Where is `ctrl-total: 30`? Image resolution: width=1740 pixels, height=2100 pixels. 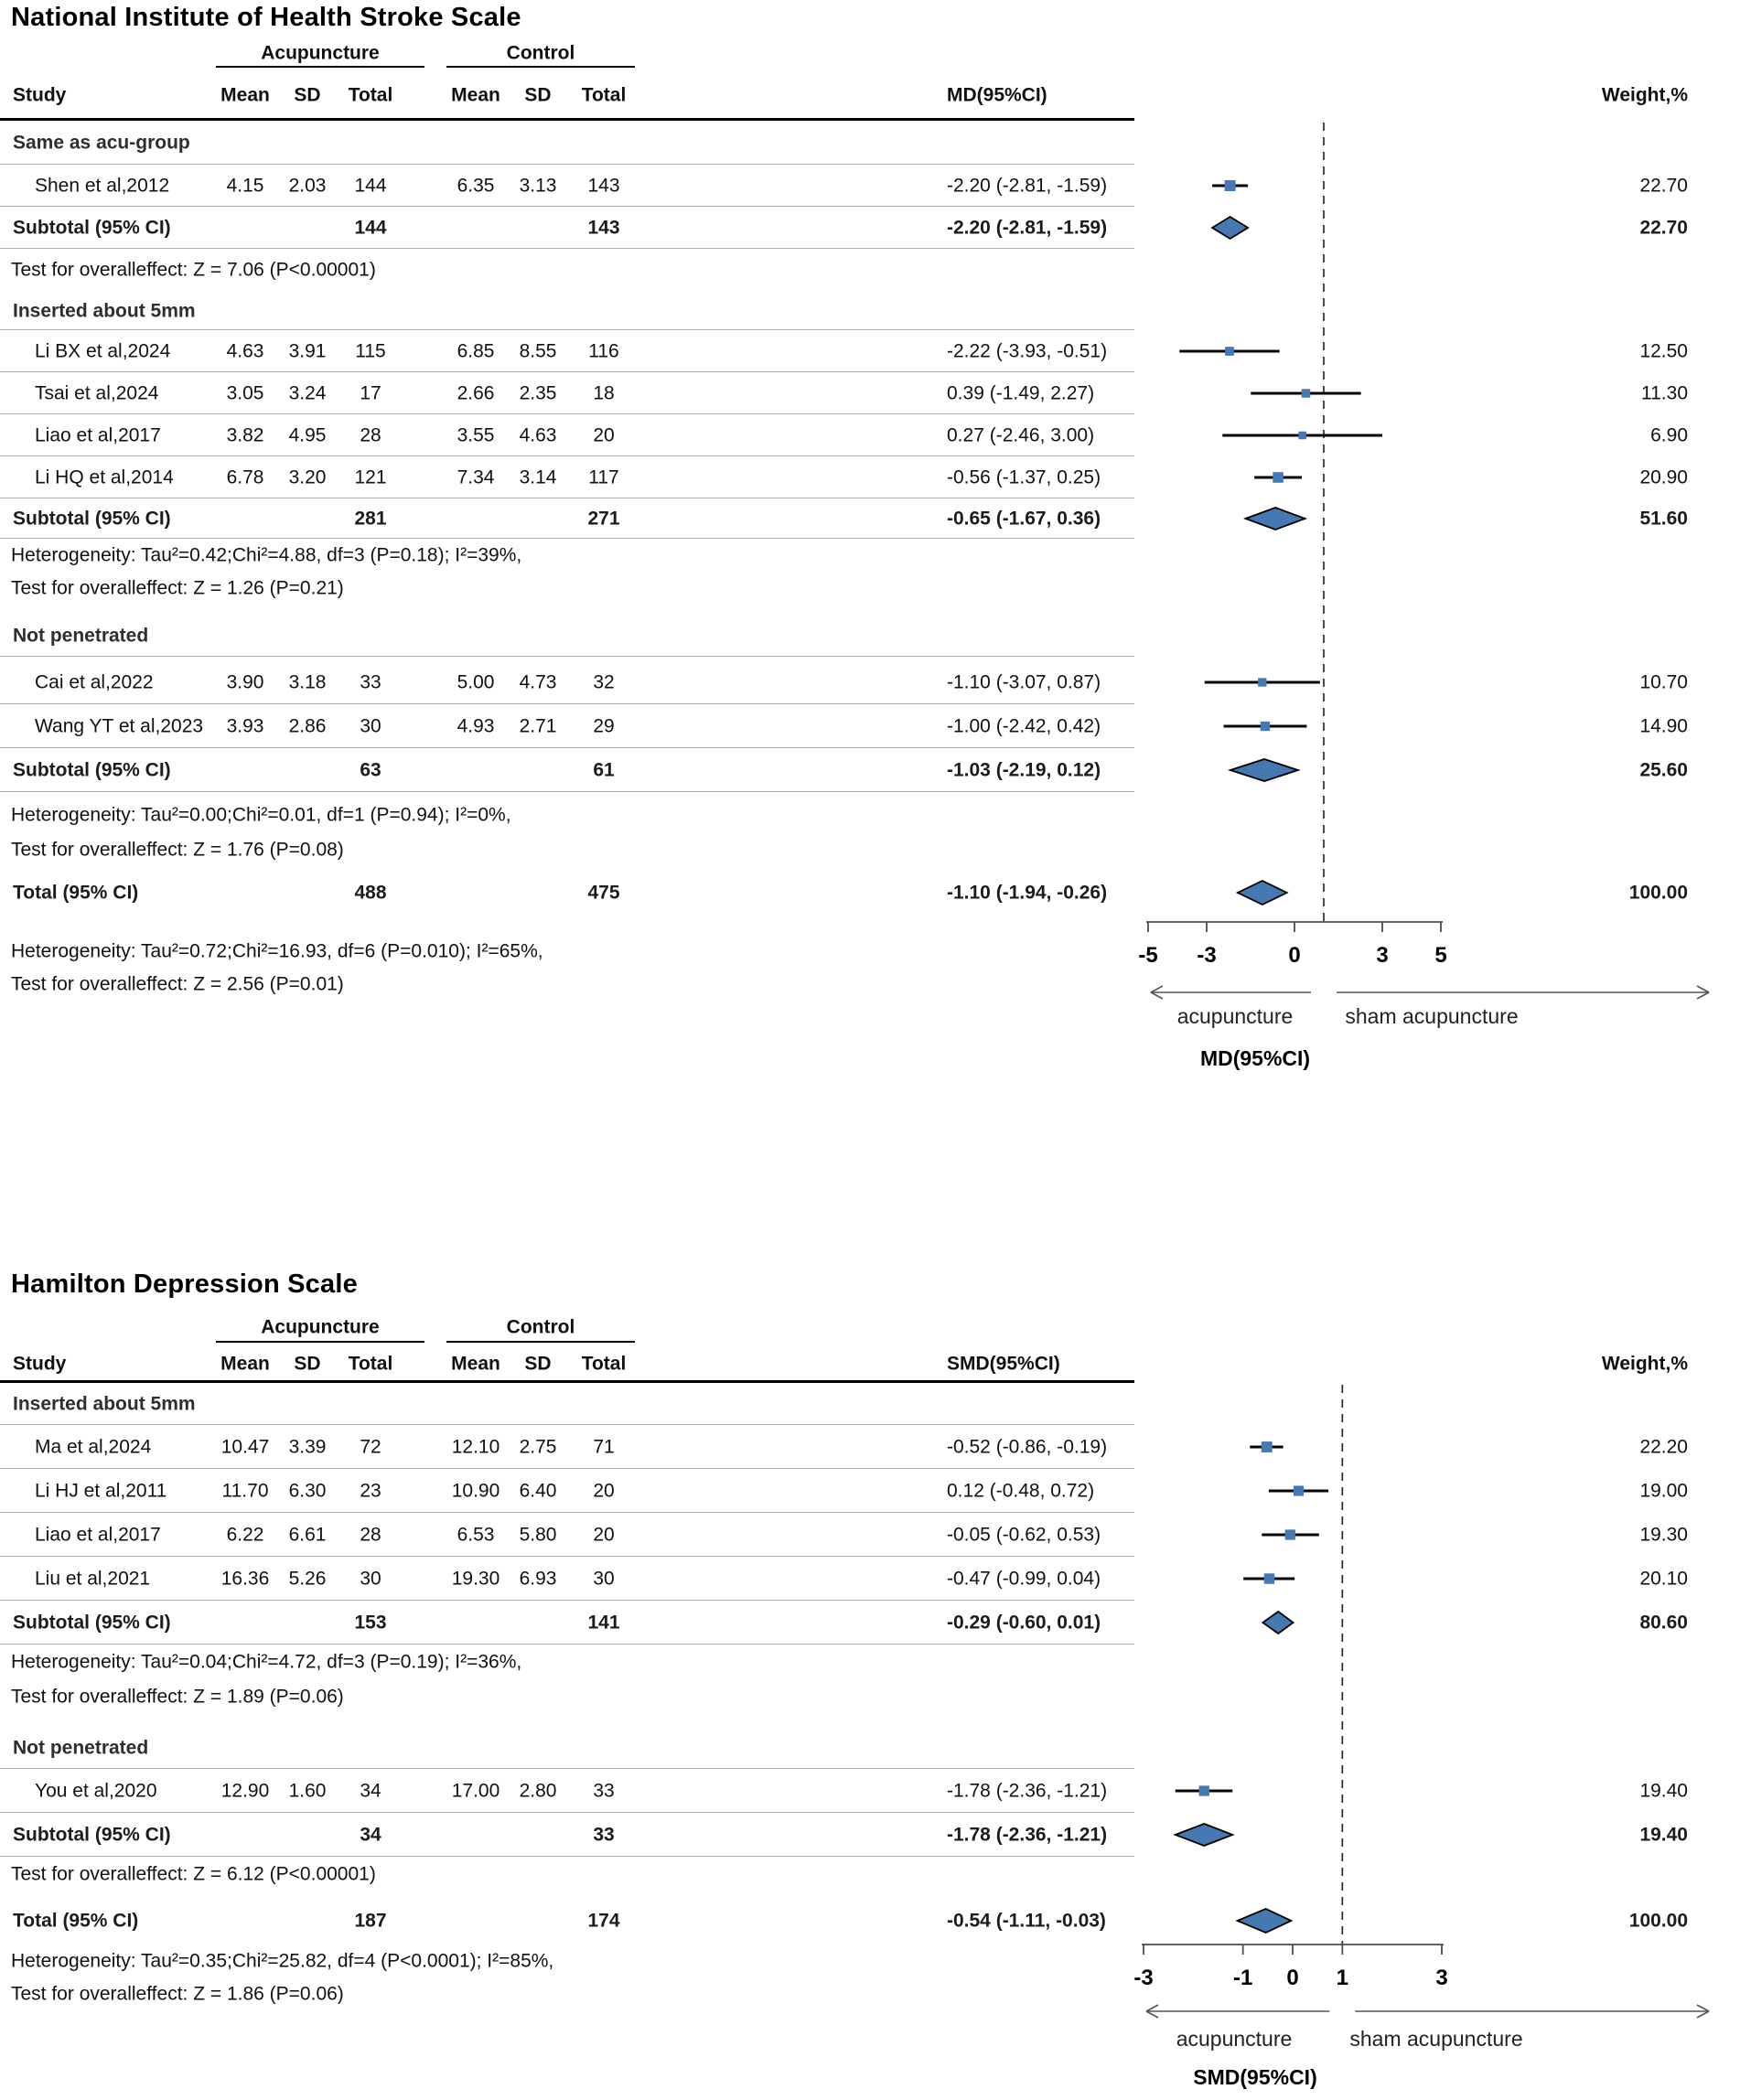
ctrl-total: 30 is located at coordinates (604, 1579).